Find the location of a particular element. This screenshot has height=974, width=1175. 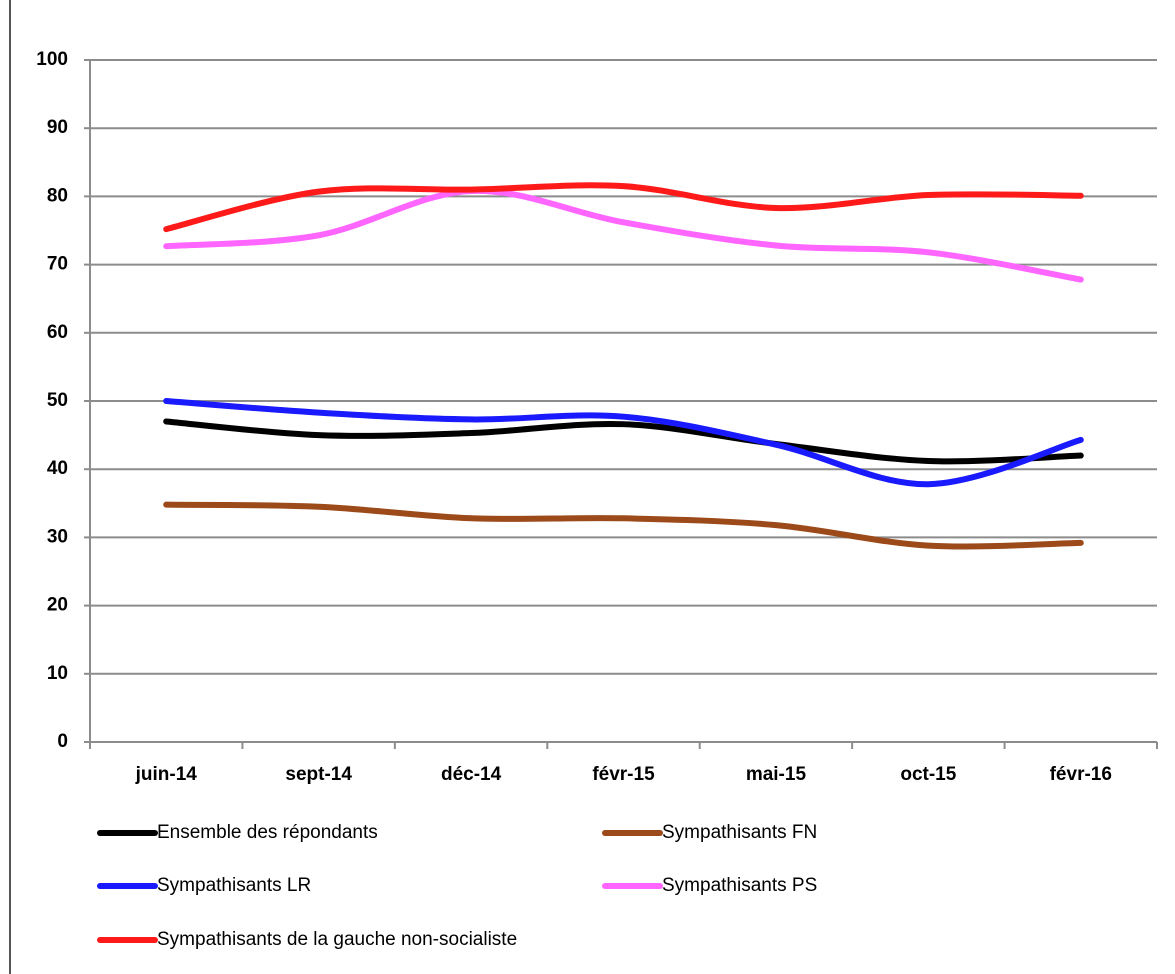

y-tick-label: 40 is located at coordinates (57, 468).